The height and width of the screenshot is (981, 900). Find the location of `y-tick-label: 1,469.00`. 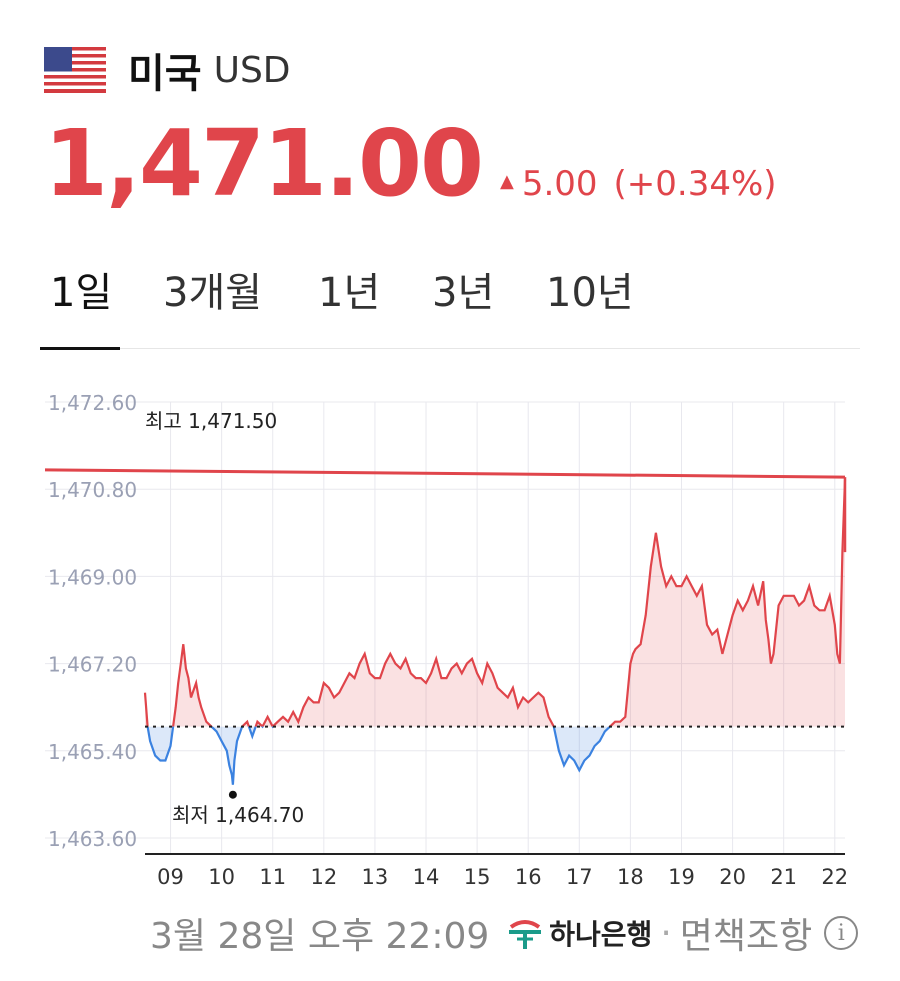

y-tick-label: 1,469.00 is located at coordinates (92, 577).